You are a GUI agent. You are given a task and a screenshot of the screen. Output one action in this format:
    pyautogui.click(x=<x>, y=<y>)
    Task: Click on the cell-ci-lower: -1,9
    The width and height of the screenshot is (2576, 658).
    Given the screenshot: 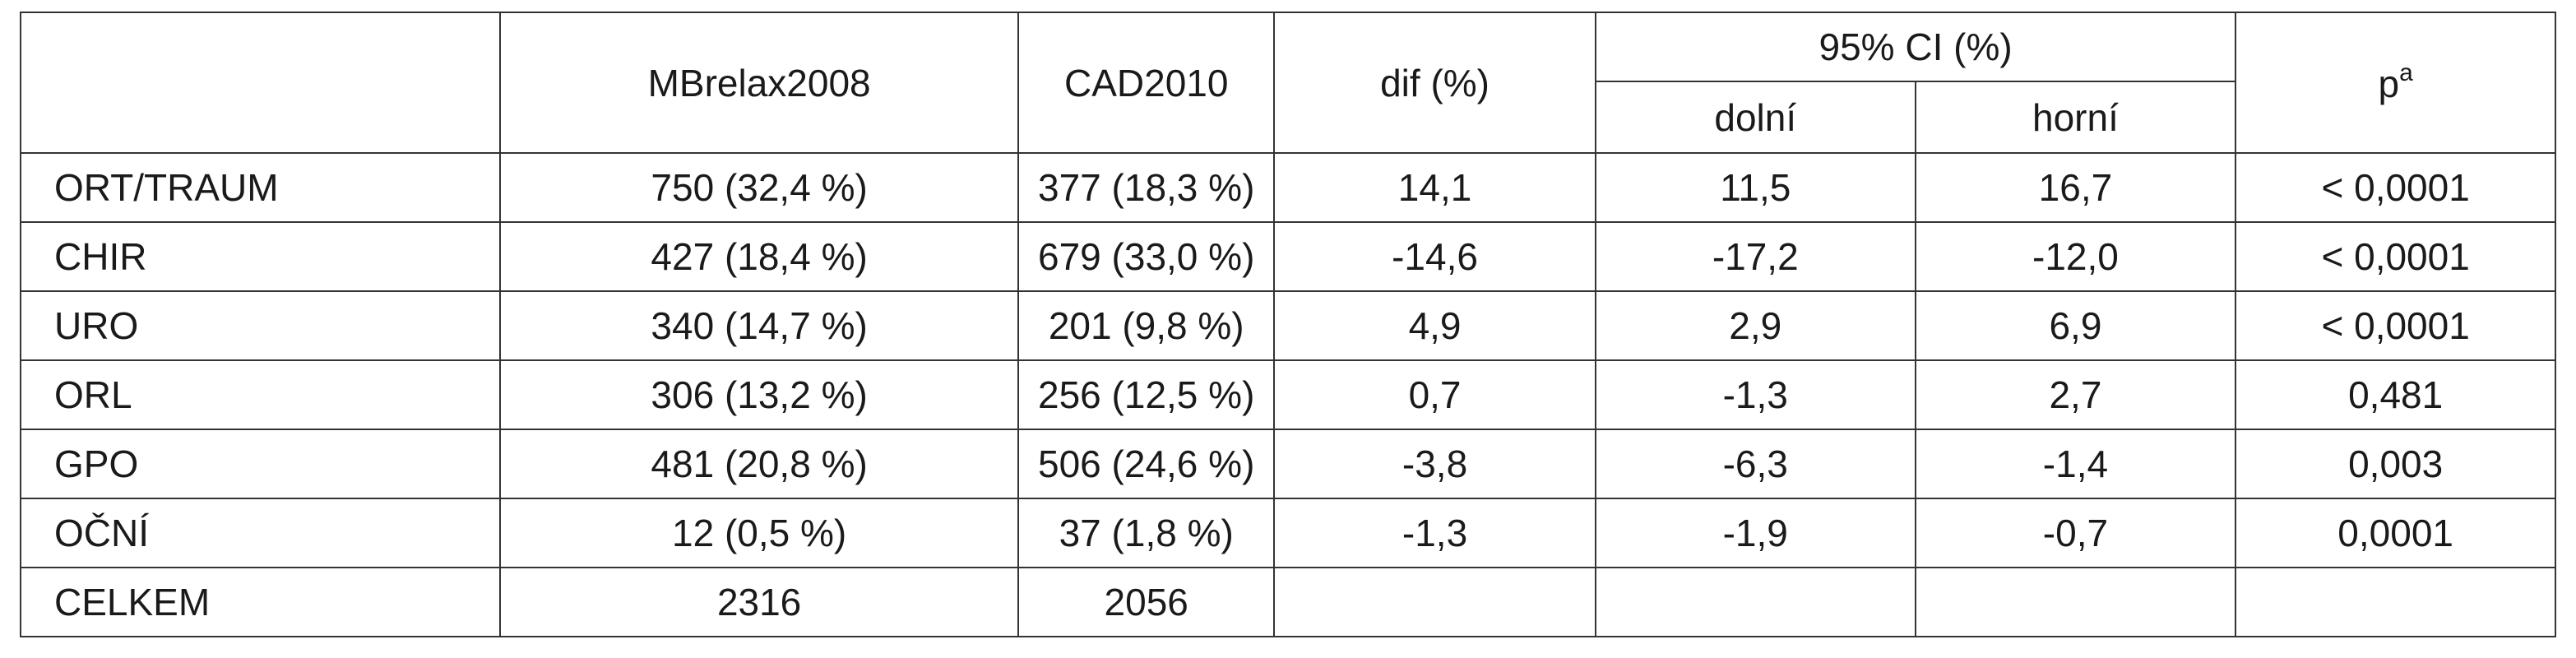 What is the action you would take?
    pyautogui.click(x=1755, y=533)
    